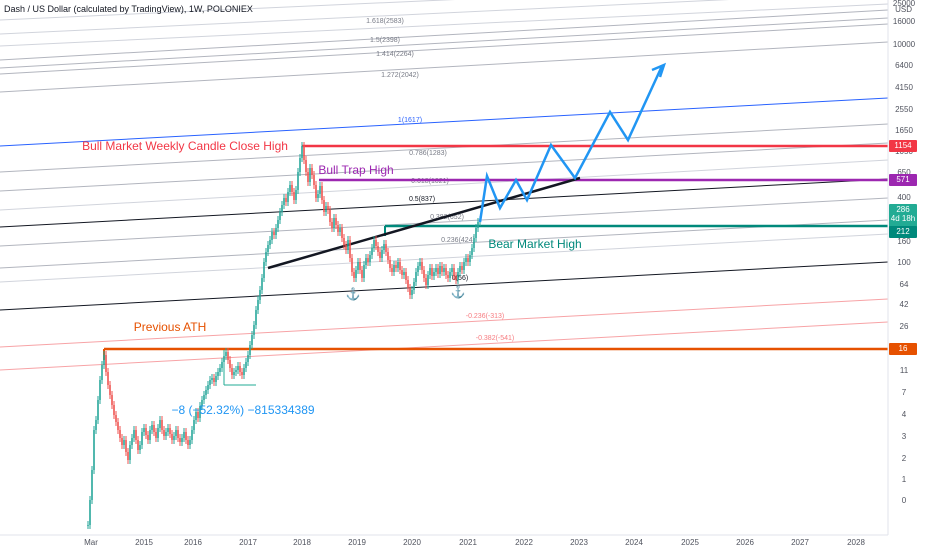  Describe the element at coordinates (903, 348) in the screenshot. I see `price-tag-label: 16` at that location.